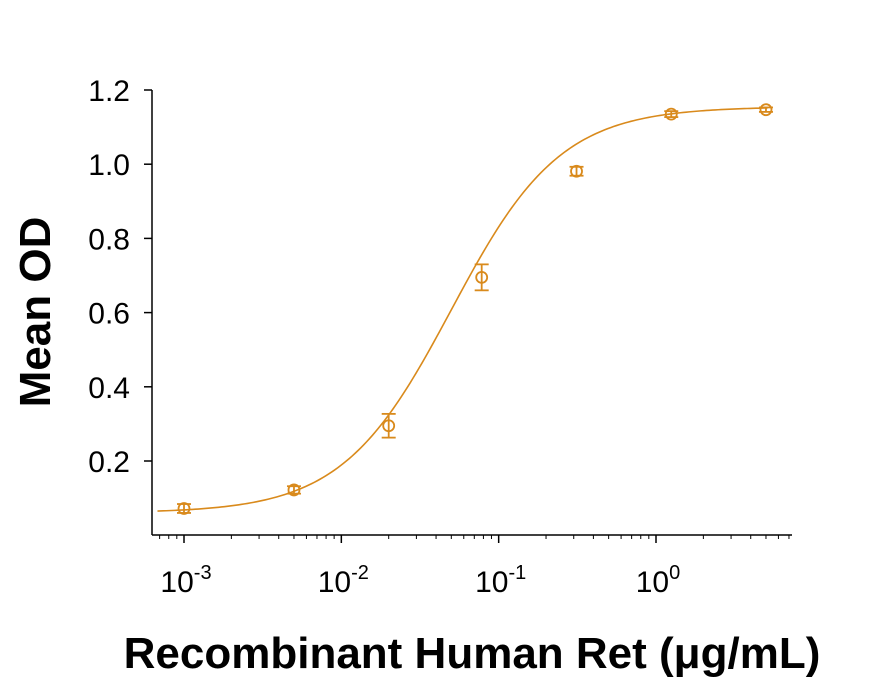 The width and height of the screenshot is (870, 685). What do you see at coordinates (109, 462) in the screenshot?
I see `y-tick-label: 0.2` at bounding box center [109, 462].